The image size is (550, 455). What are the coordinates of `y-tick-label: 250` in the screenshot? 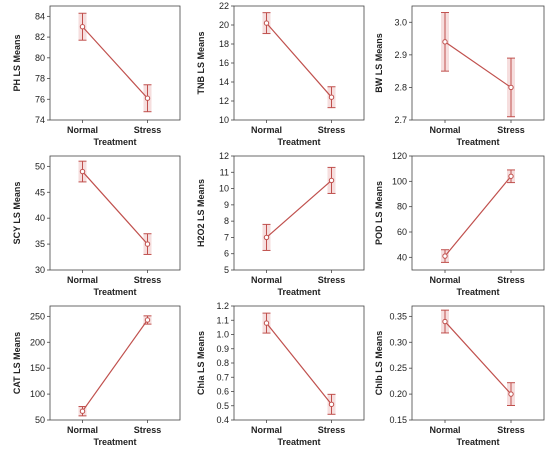 It's located at (37, 316).